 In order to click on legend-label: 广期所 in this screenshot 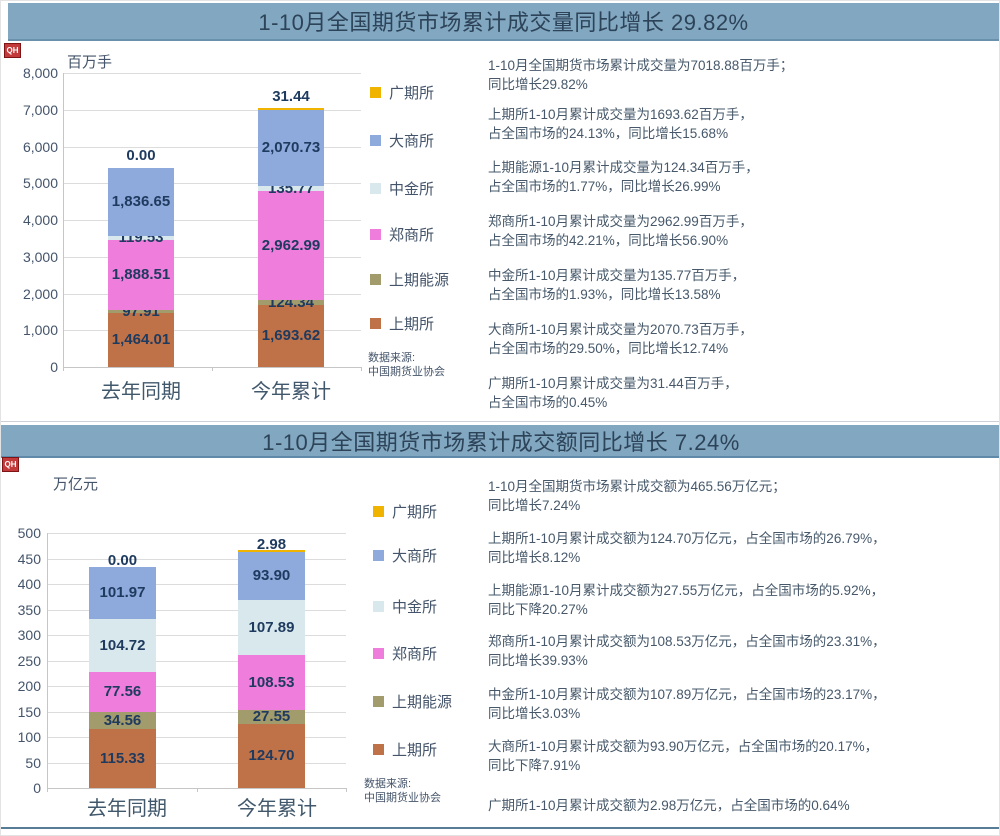, I will do `click(412, 93)`.